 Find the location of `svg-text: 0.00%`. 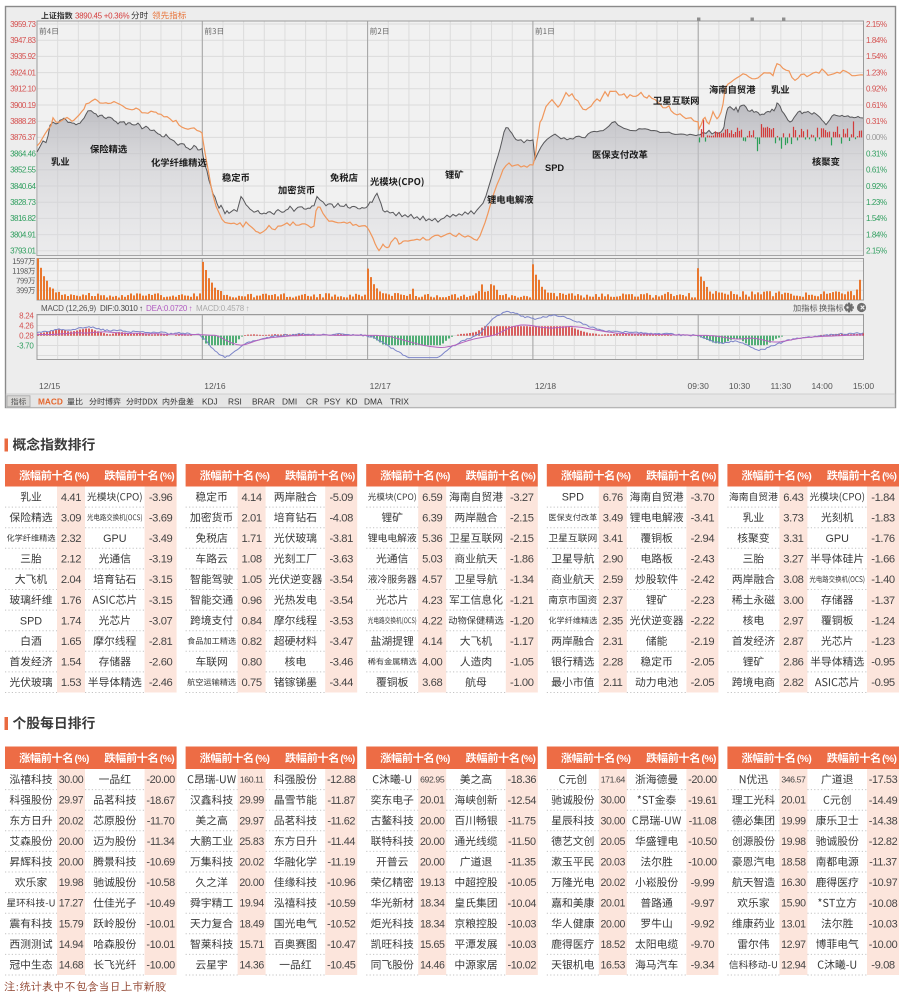

svg-text: 0.00% is located at coordinates (876, 137).